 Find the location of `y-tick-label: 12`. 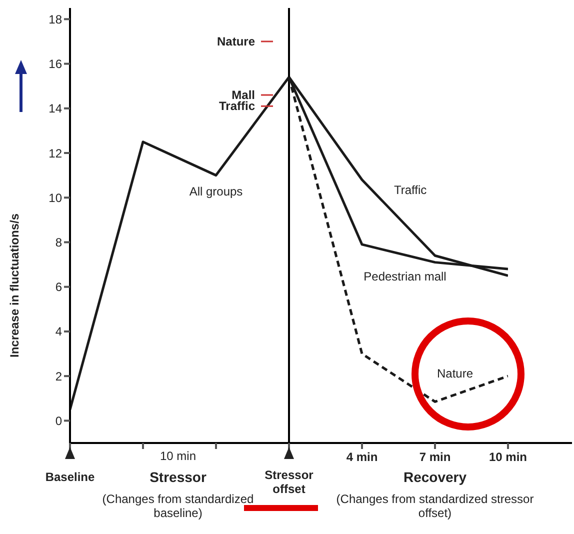

y-tick-label: 12 is located at coordinates (55, 153).